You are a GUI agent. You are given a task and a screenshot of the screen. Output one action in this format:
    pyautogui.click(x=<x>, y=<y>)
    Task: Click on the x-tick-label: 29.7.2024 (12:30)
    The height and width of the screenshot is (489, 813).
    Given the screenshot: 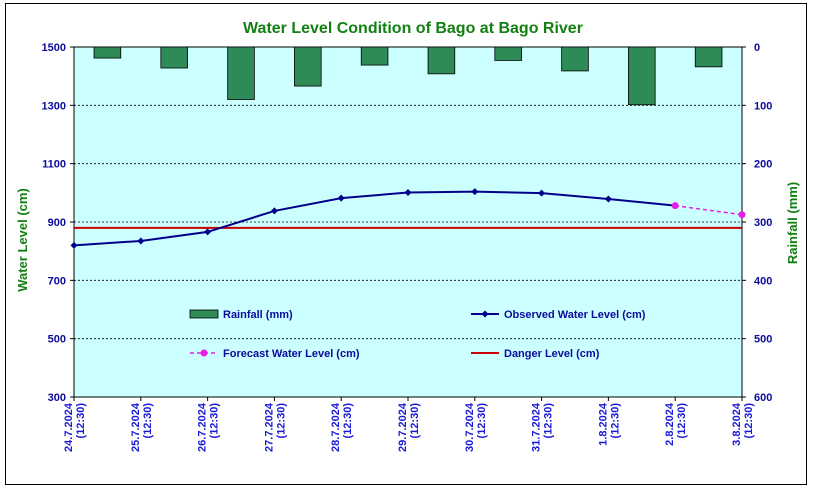 What is the action you would take?
    pyautogui.click(x=409, y=427)
    